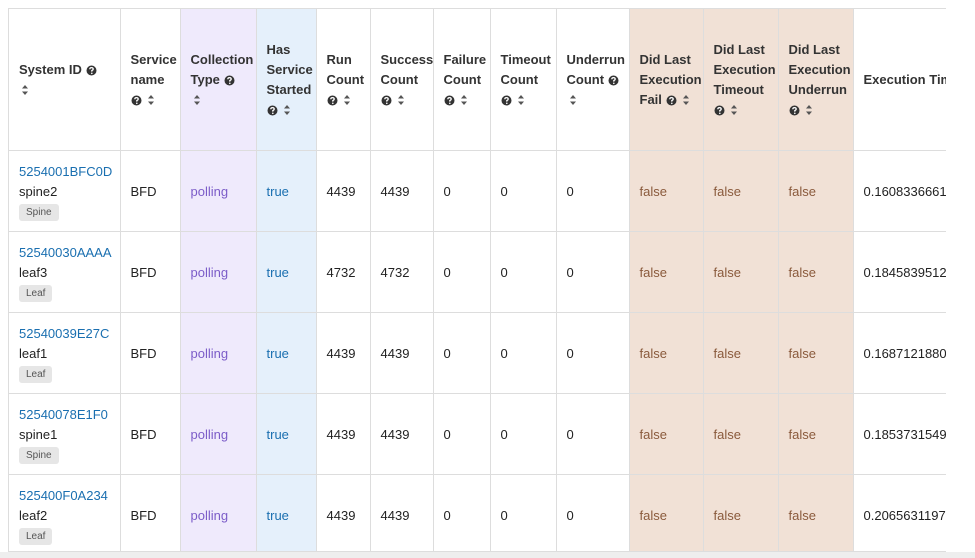  Describe the element at coordinates (222, 69) in the screenshot. I see `column-label: Collection Type` at that location.